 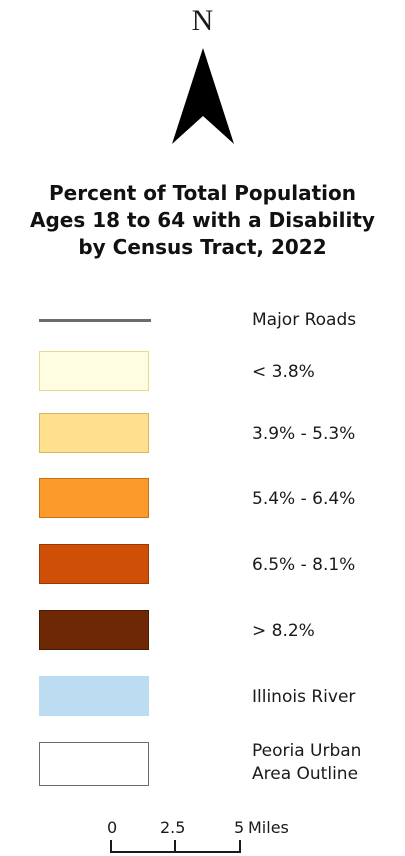 I want to click on north-arrow-shape, so click(x=203, y=96).